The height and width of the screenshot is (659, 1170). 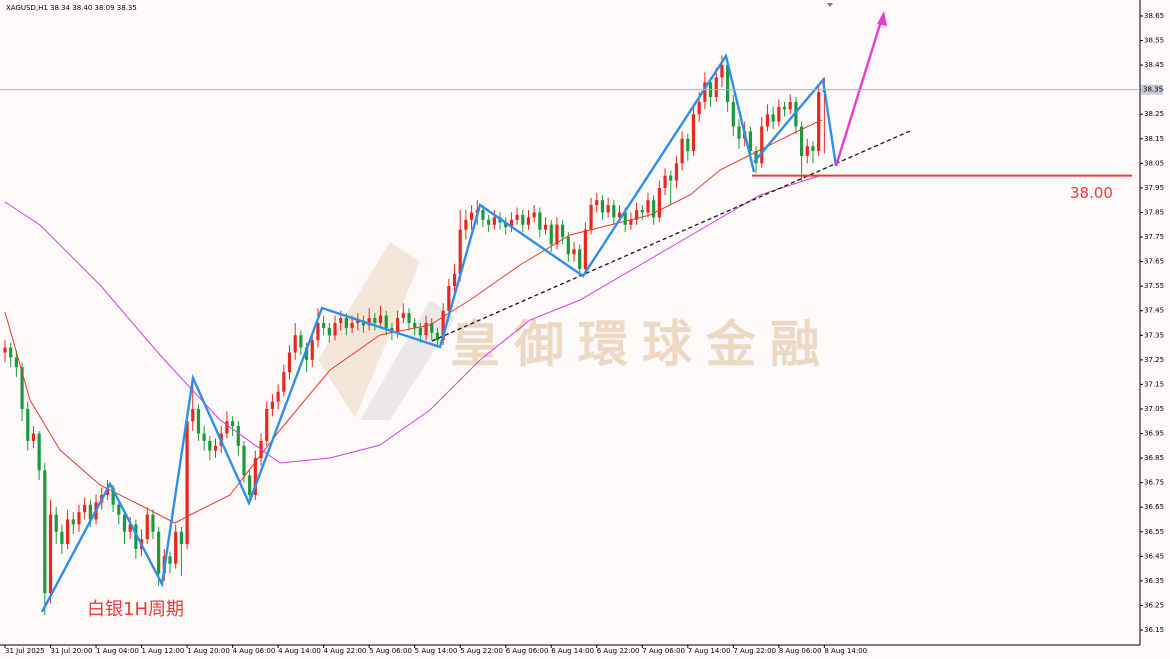 I want to click on y-tick-label: 37.85, so click(x=1154, y=212).